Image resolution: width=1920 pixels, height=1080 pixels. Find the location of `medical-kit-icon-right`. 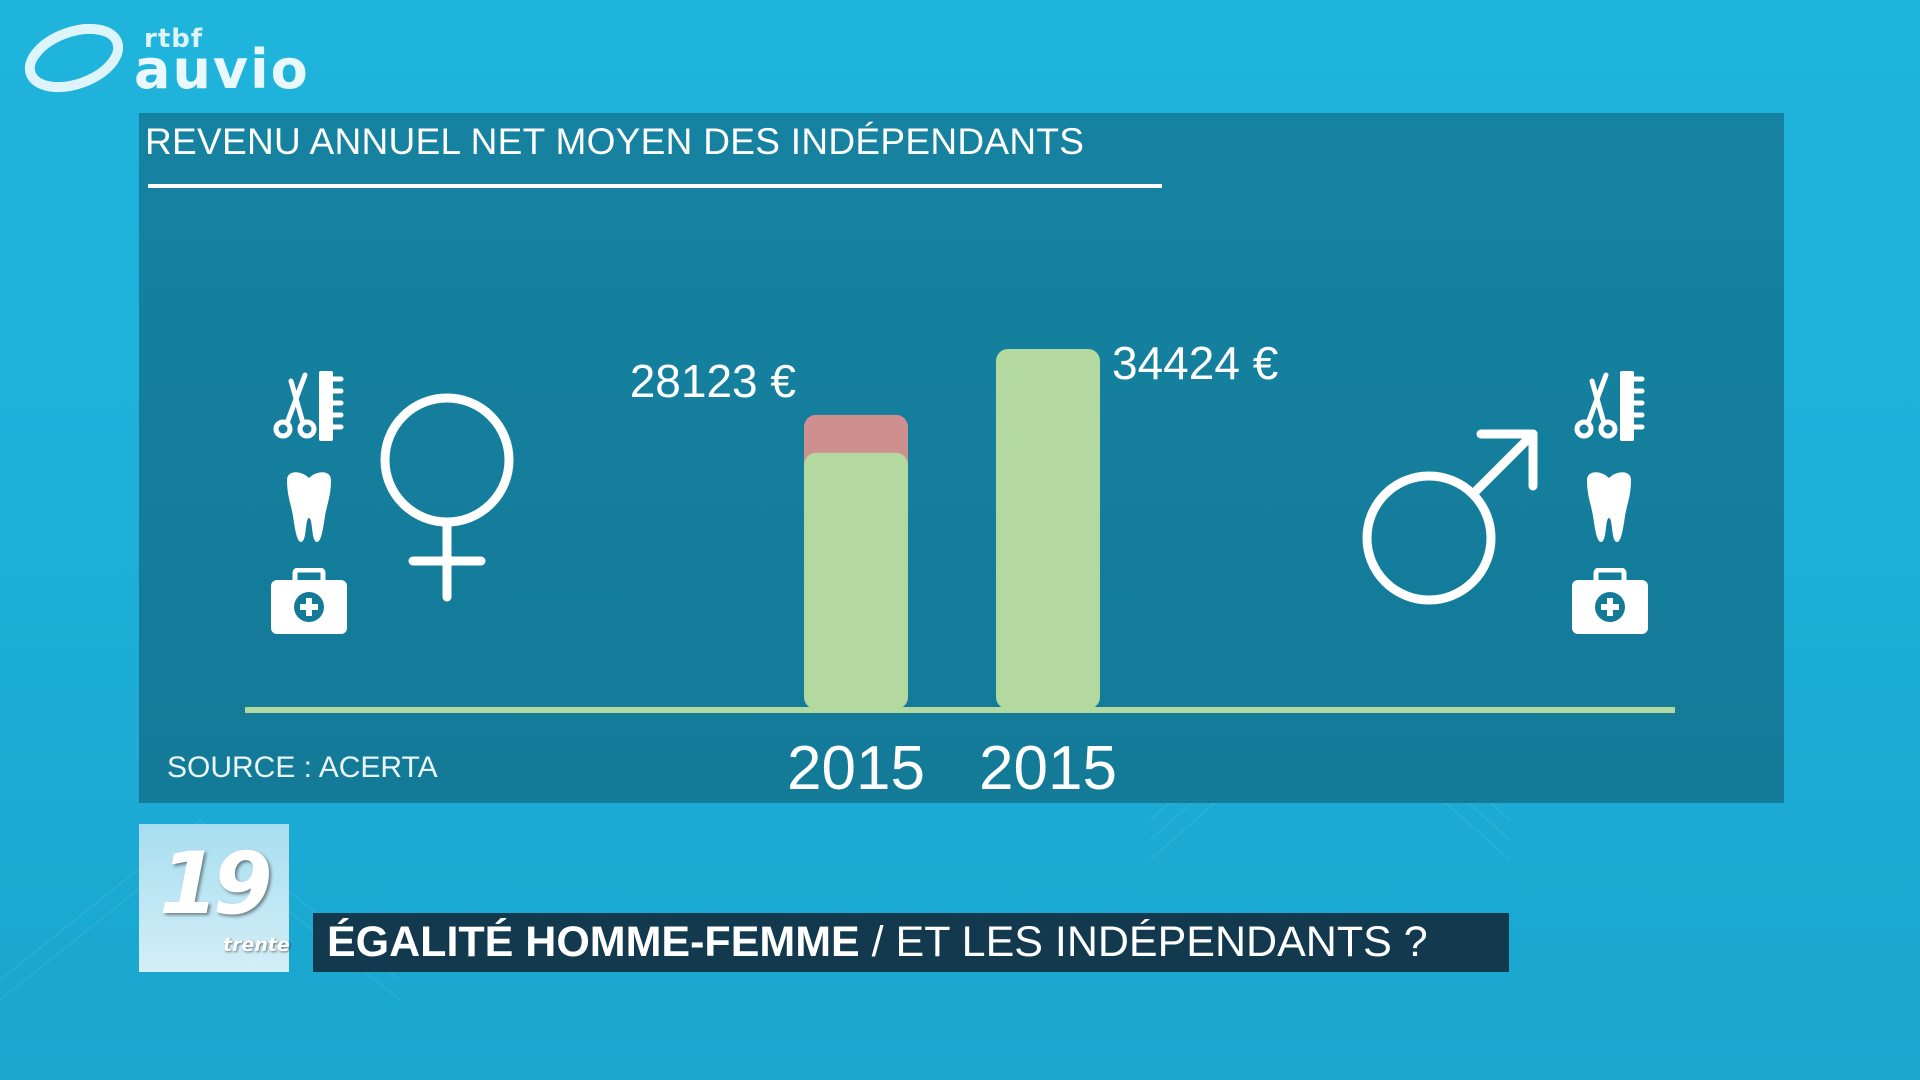

medical-kit-icon-right is located at coordinates (1610, 601).